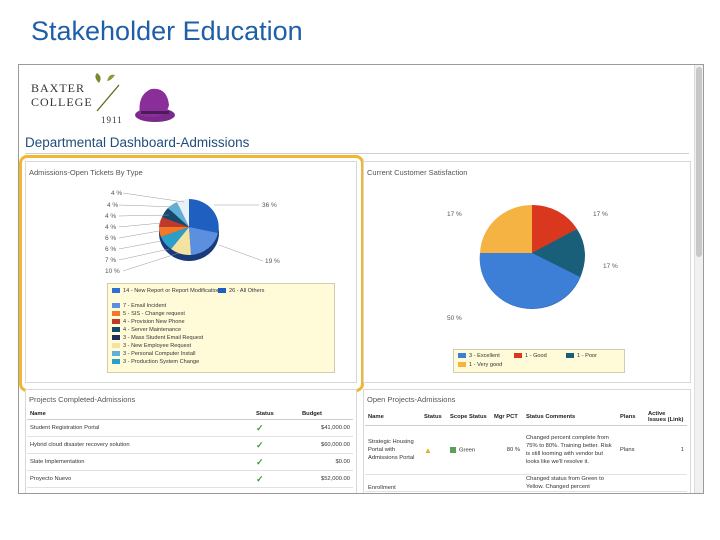 The height and width of the screenshot is (540, 720). What do you see at coordinates (326, 428) in the screenshot?
I see `project-budget: $41,000.00` at bounding box center [326, 428].